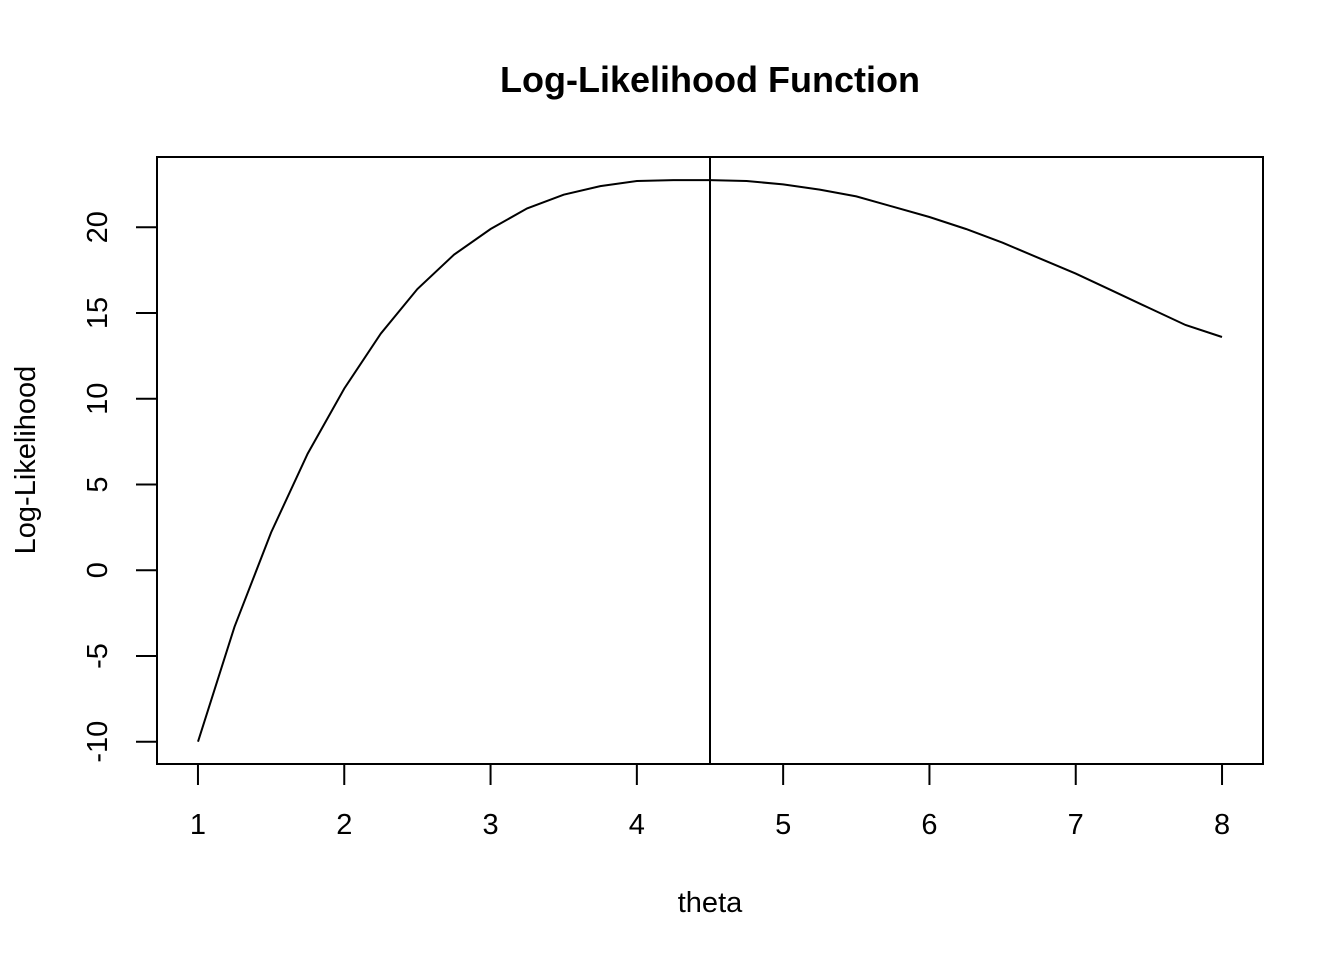 Image resolution: width=1344 pixels, height=960 pixels. What do you see at coordinates (710, 903) in the screenshot?
I see `x-axis-label: theta` at bounding box center [710, 903].